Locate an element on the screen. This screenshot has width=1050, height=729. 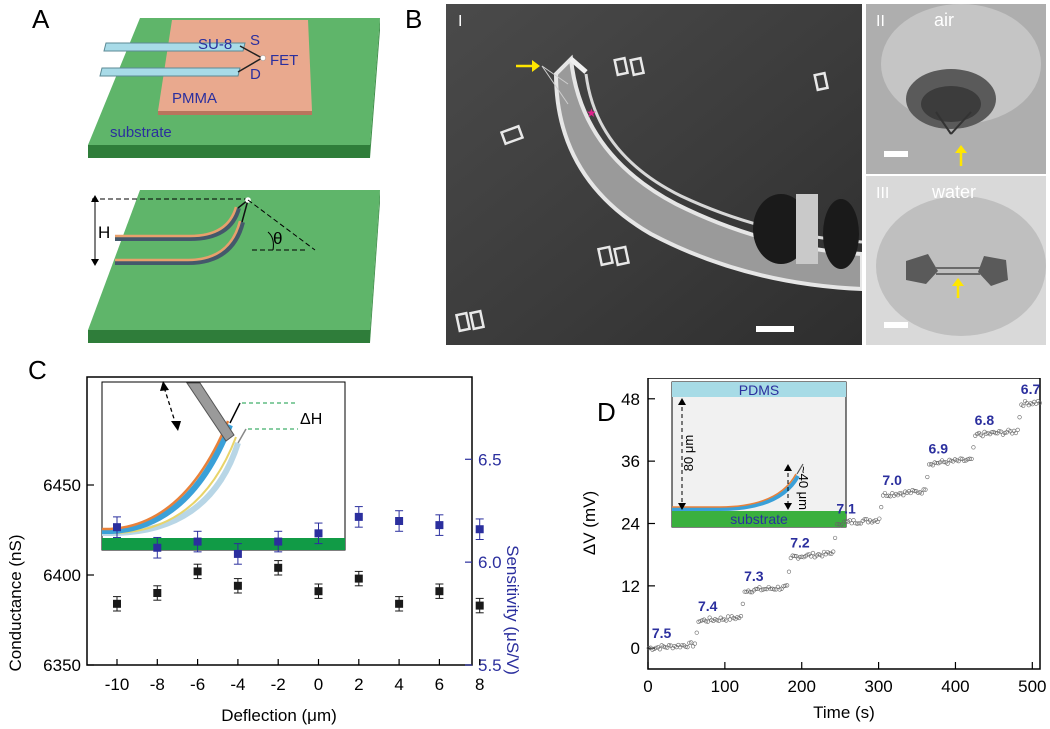
c-x-tick-label: 2 is located at coordinates (358, 684).